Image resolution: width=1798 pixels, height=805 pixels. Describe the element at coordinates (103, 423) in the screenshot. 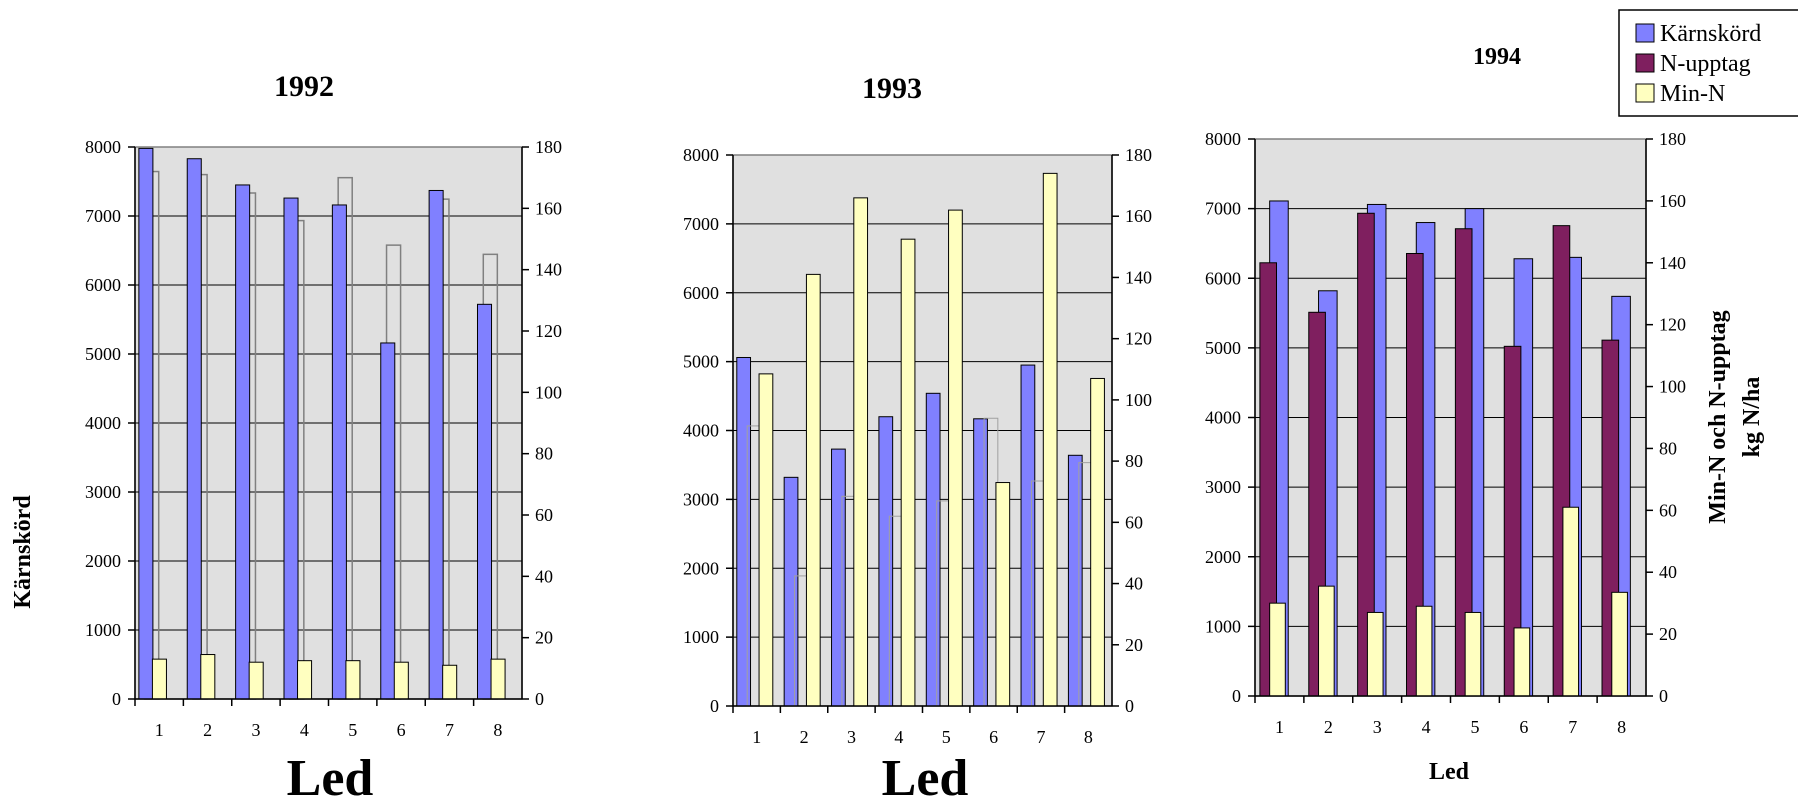

I see `left-tick-label: 4000` at that location.